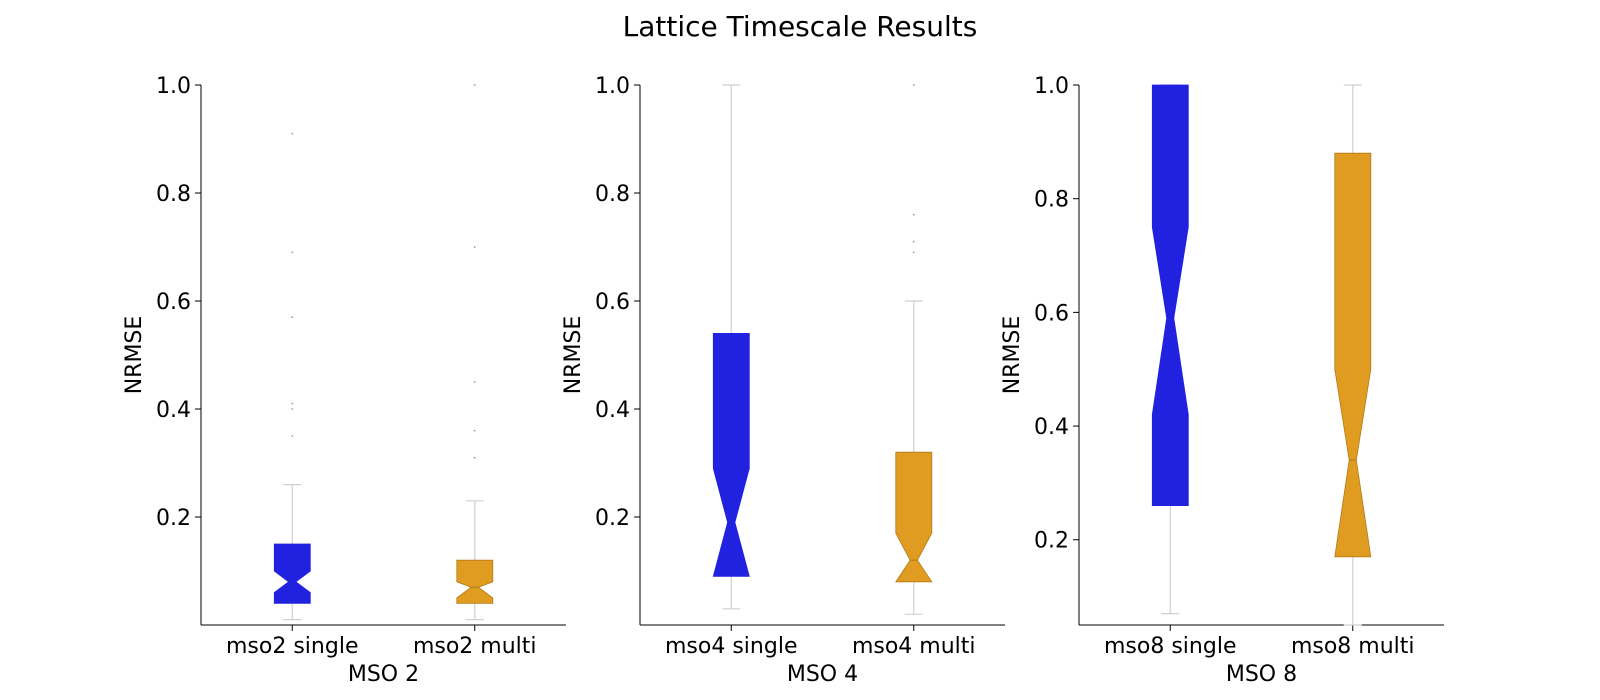 The width and height of the screenshot is (1600, 700). I want to click on box-mso4-multi, so click(914, 517).